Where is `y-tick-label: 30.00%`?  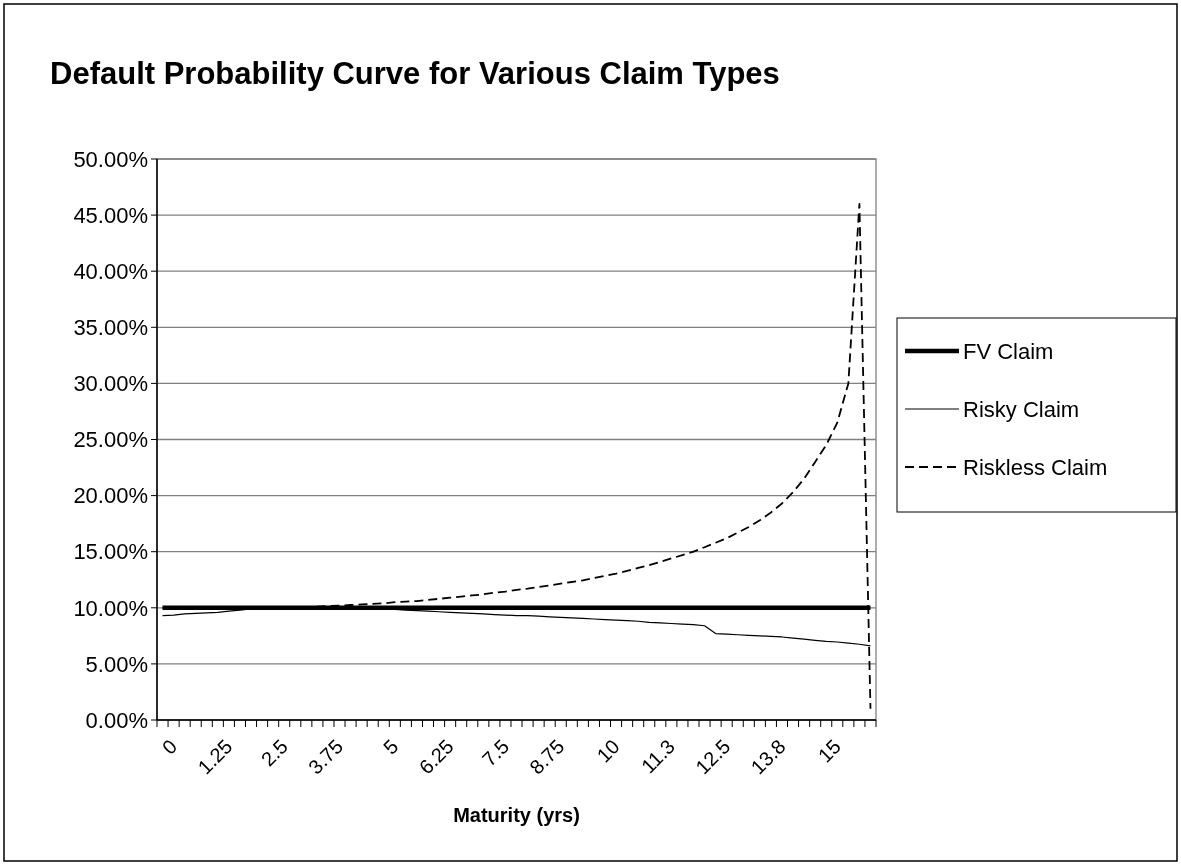
y-tick-label: 30.00% is located at coordinates (110, 384).